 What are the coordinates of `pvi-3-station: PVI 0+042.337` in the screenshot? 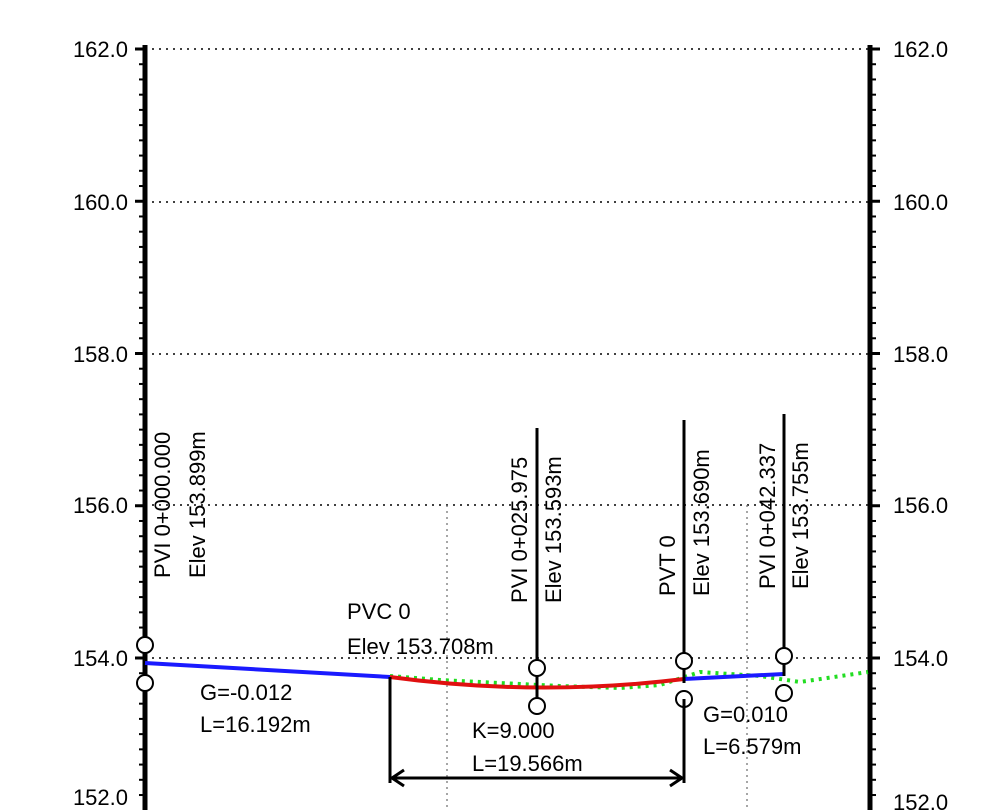 It's located at (767, 516).